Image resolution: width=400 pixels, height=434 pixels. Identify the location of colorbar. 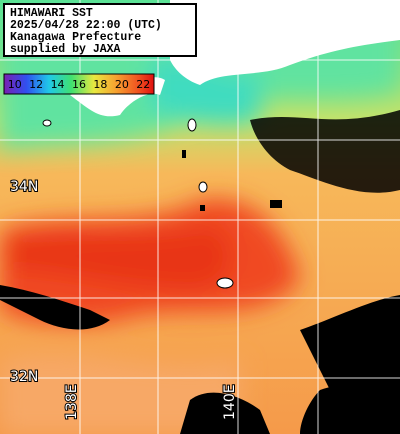
(79, 84).